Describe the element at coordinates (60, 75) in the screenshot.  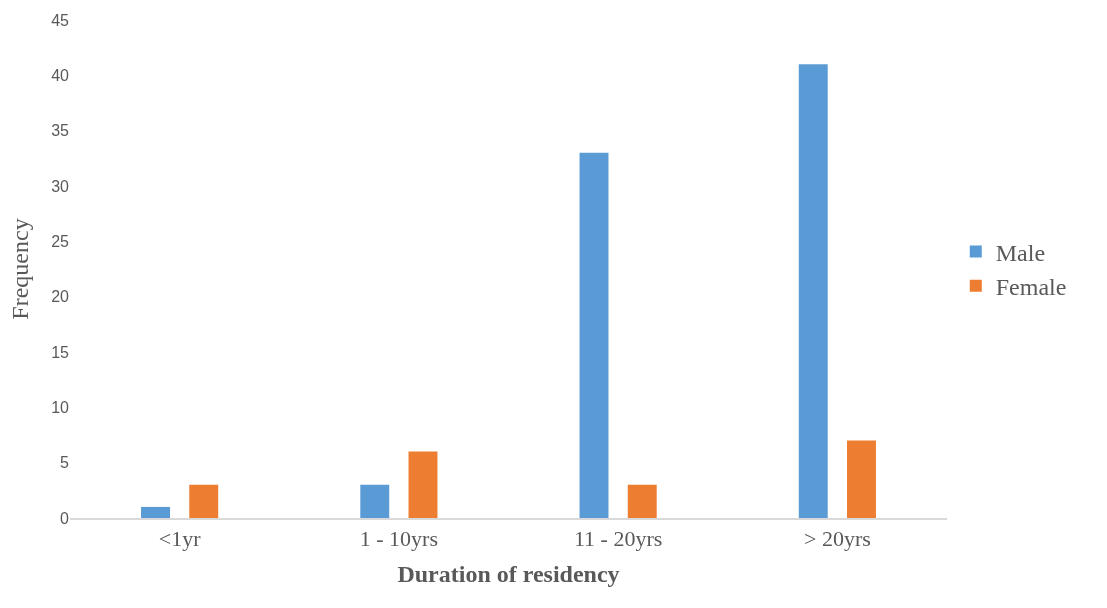
I see `y-tick-label: 40` at that location.